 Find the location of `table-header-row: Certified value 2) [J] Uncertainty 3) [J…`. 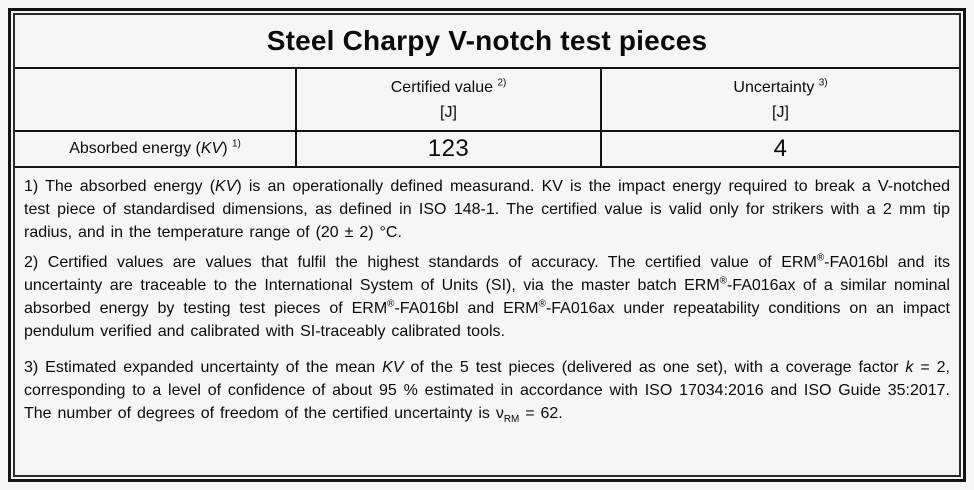

table-header-row: Certified value 2) [J] Uncertainty 3) [J… is located at coordinates (487, 100).